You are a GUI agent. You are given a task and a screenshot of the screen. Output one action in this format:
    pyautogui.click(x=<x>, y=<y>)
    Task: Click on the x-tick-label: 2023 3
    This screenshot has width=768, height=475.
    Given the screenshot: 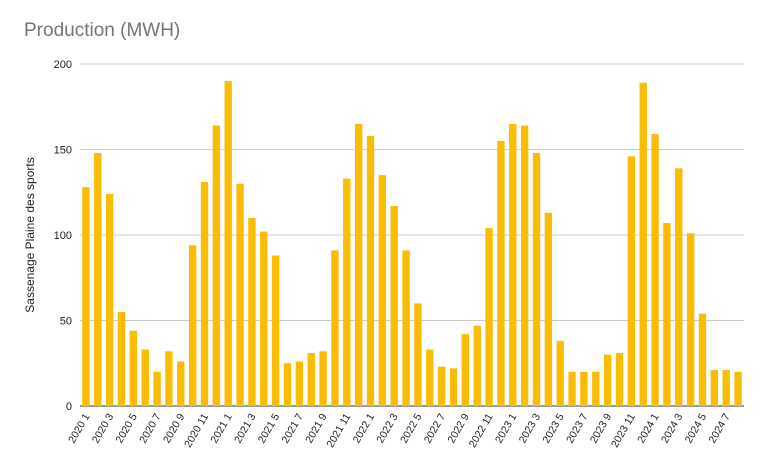 What is the action you would take?
    pyautogui.click(x=530, y=428)
    